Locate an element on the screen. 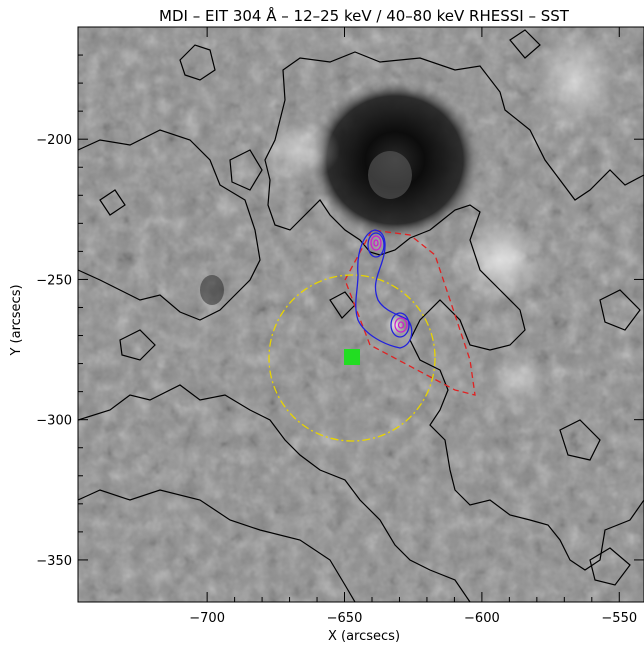 Image resolution: width=644 pixels, height=646 pixels. x-tick-label: −700 is located at coordinates (207, 618).